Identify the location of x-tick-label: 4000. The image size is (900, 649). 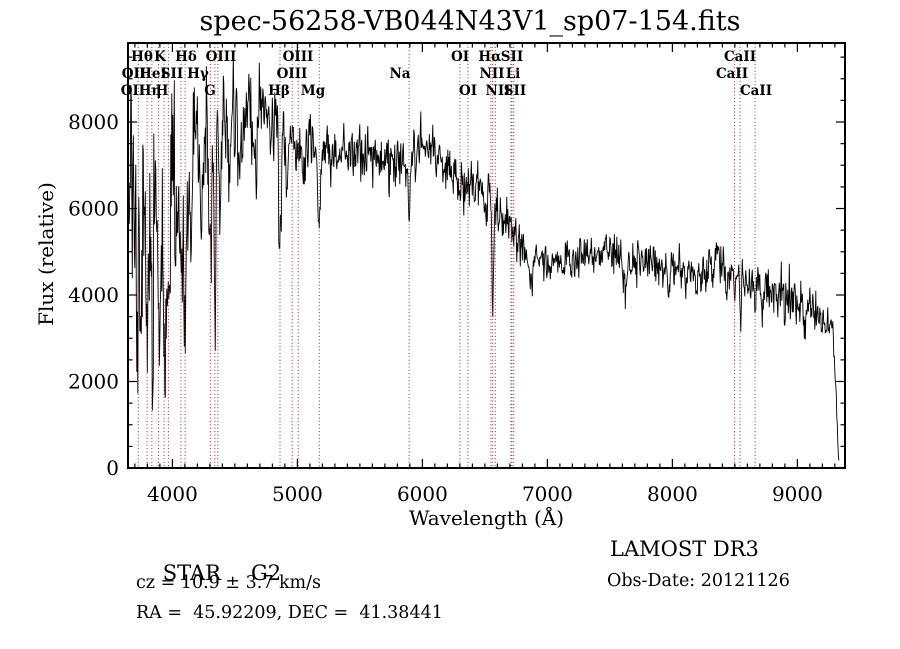
(172, 494).